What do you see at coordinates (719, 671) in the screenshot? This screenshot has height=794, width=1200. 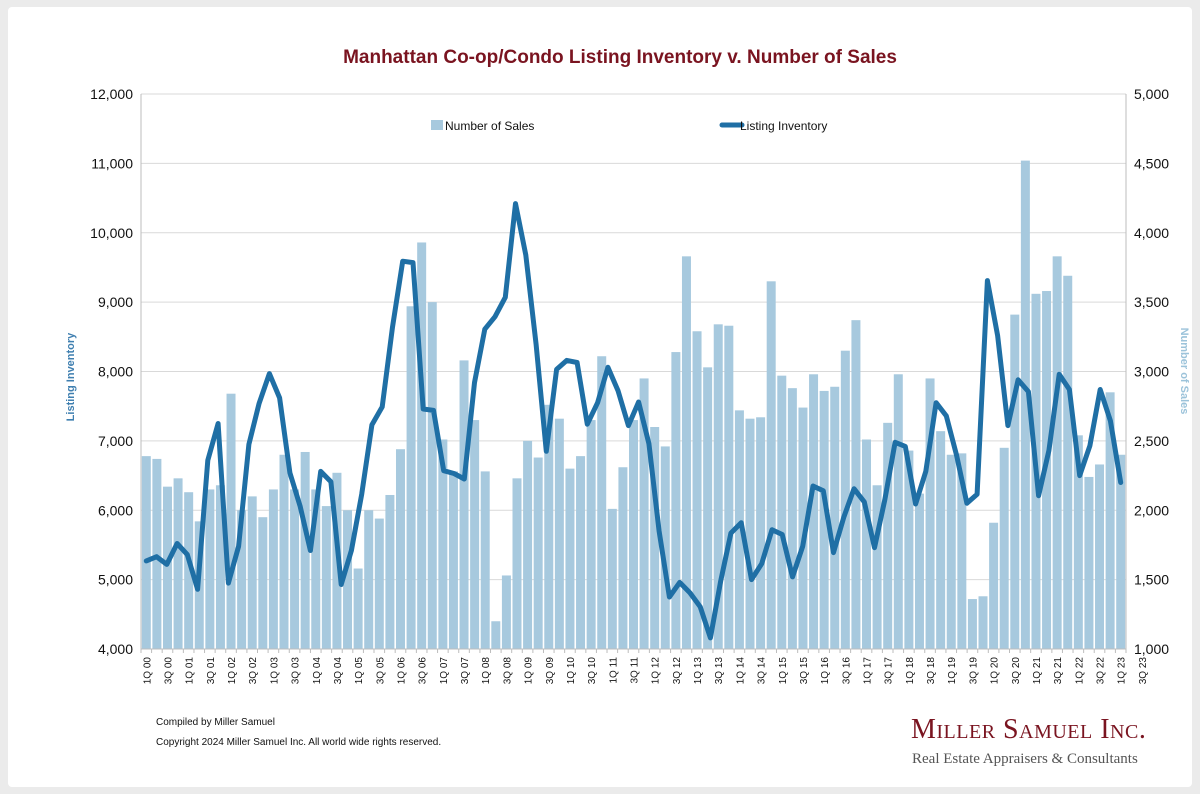 I see `x-tick-label: 3Q 13` at bounding box center [719, 671].